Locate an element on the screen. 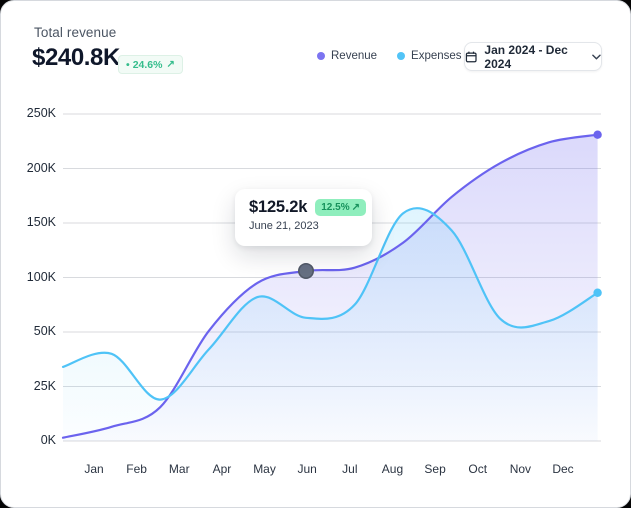 This screenshot has width=631, height=508. trend-up-icon: ↗ is located at coordinates (170, 64).